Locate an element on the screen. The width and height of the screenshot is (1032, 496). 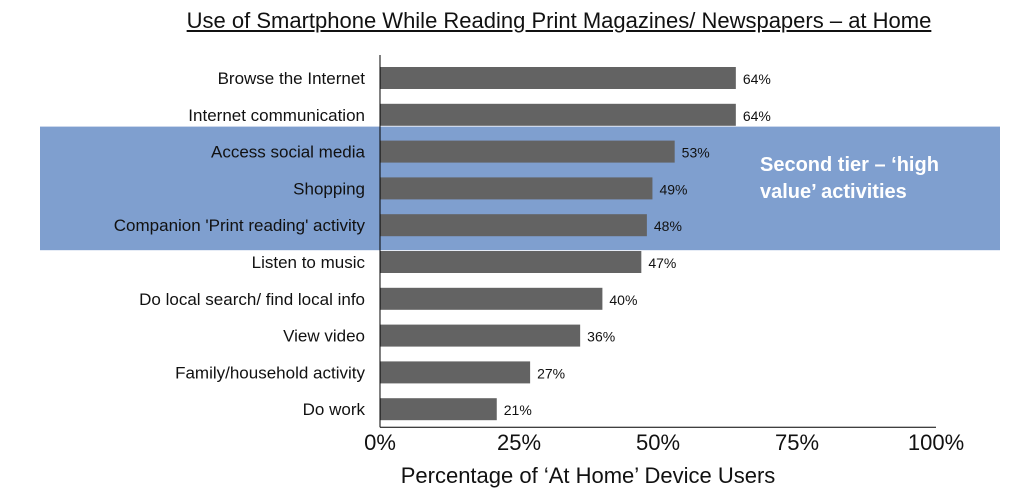
value-label: 47% is located at coordinates (662, 263).